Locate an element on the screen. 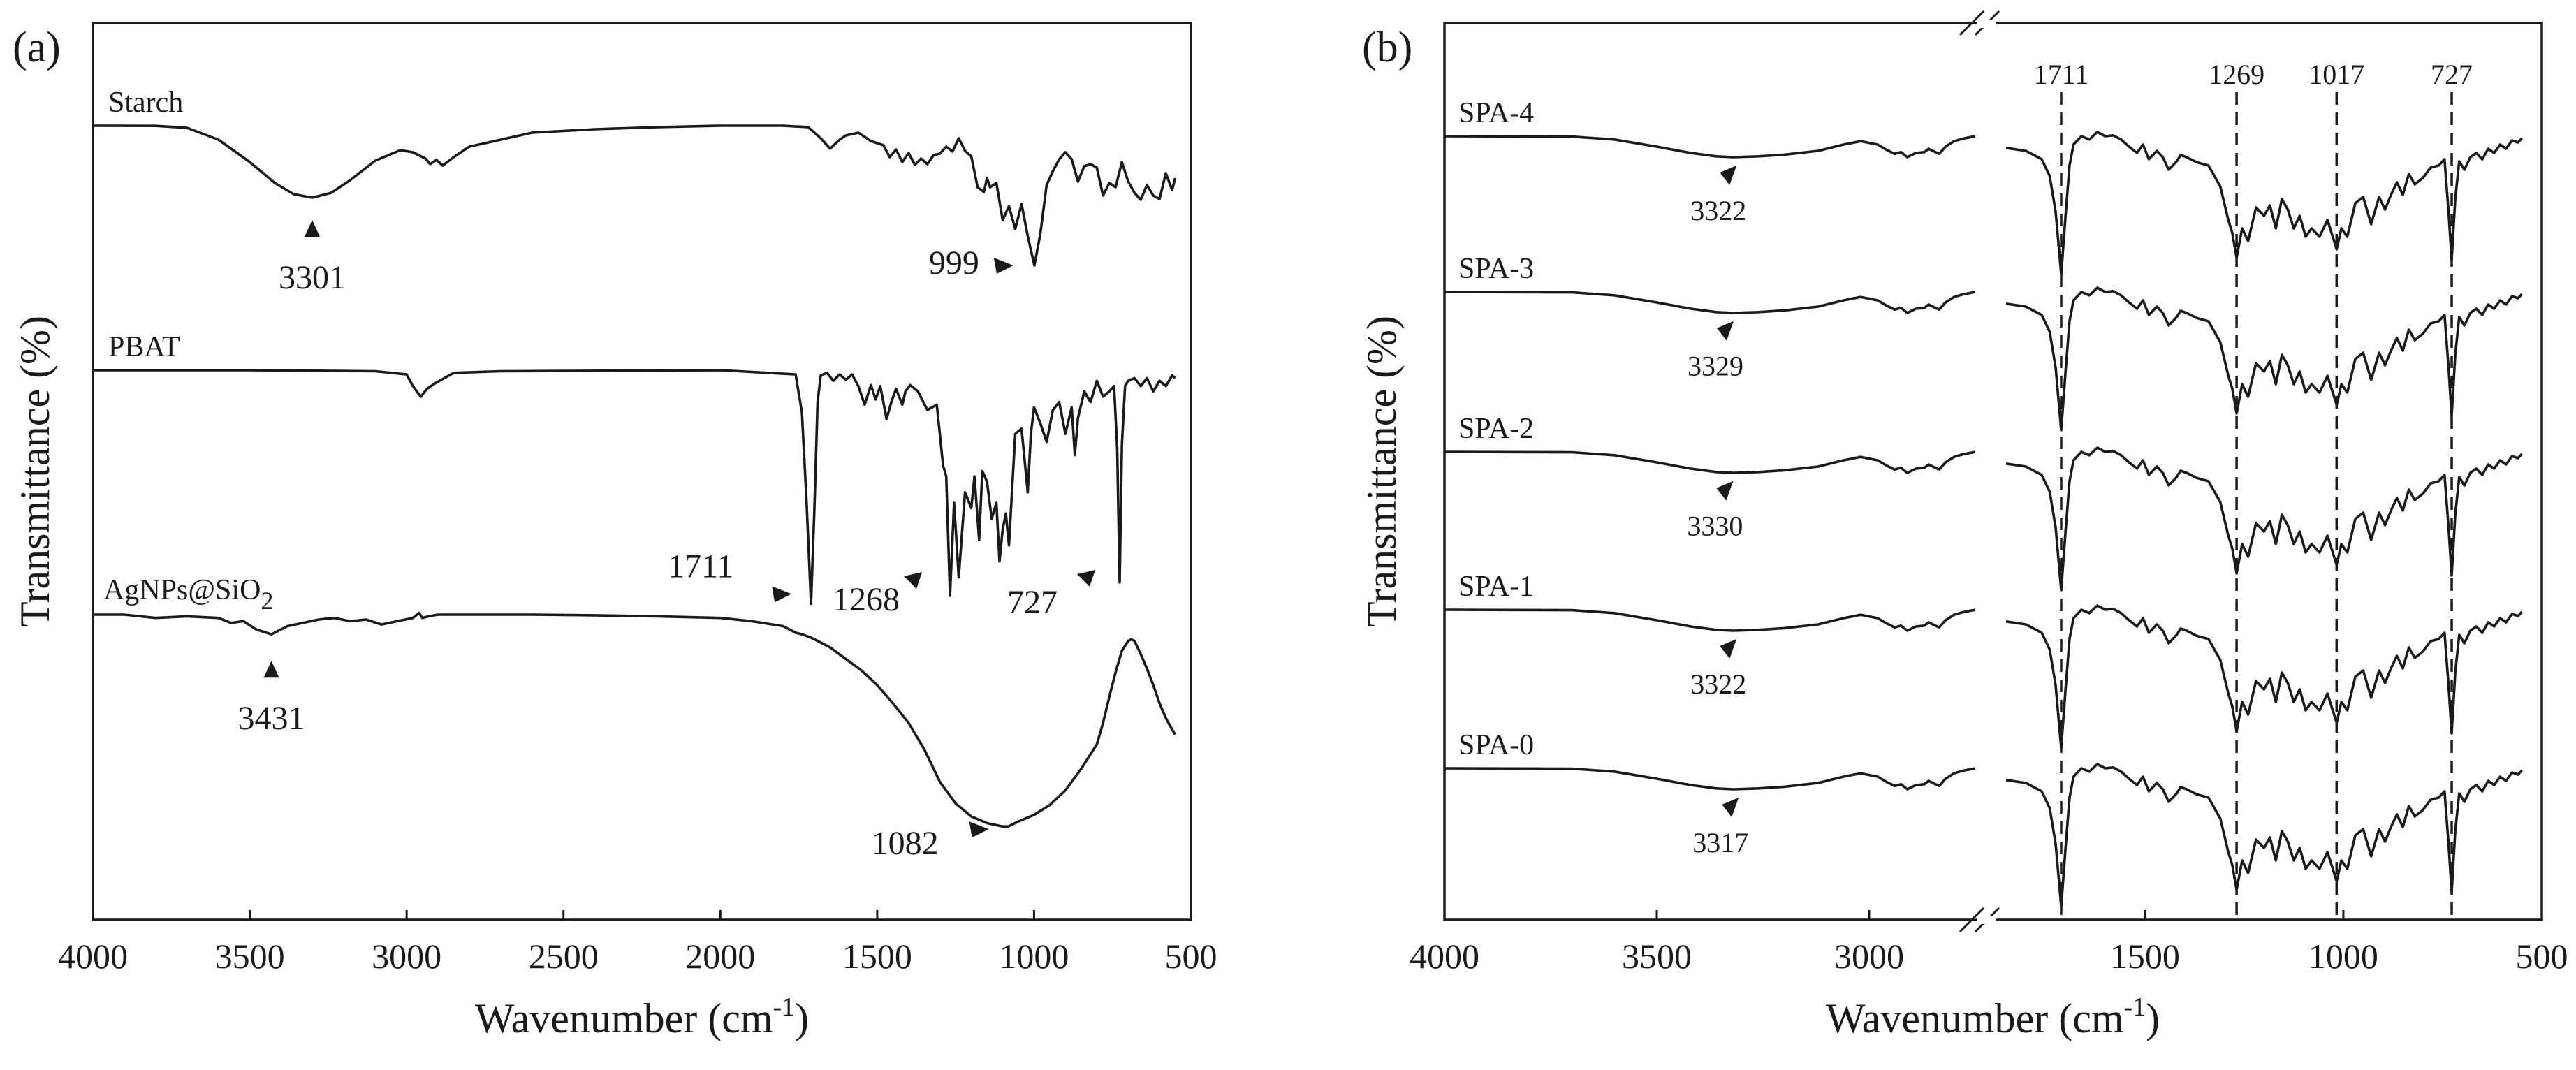 This screenshot has height=1070, width=2576. series-label-starch: Starch is located at coordinates (145, 103).